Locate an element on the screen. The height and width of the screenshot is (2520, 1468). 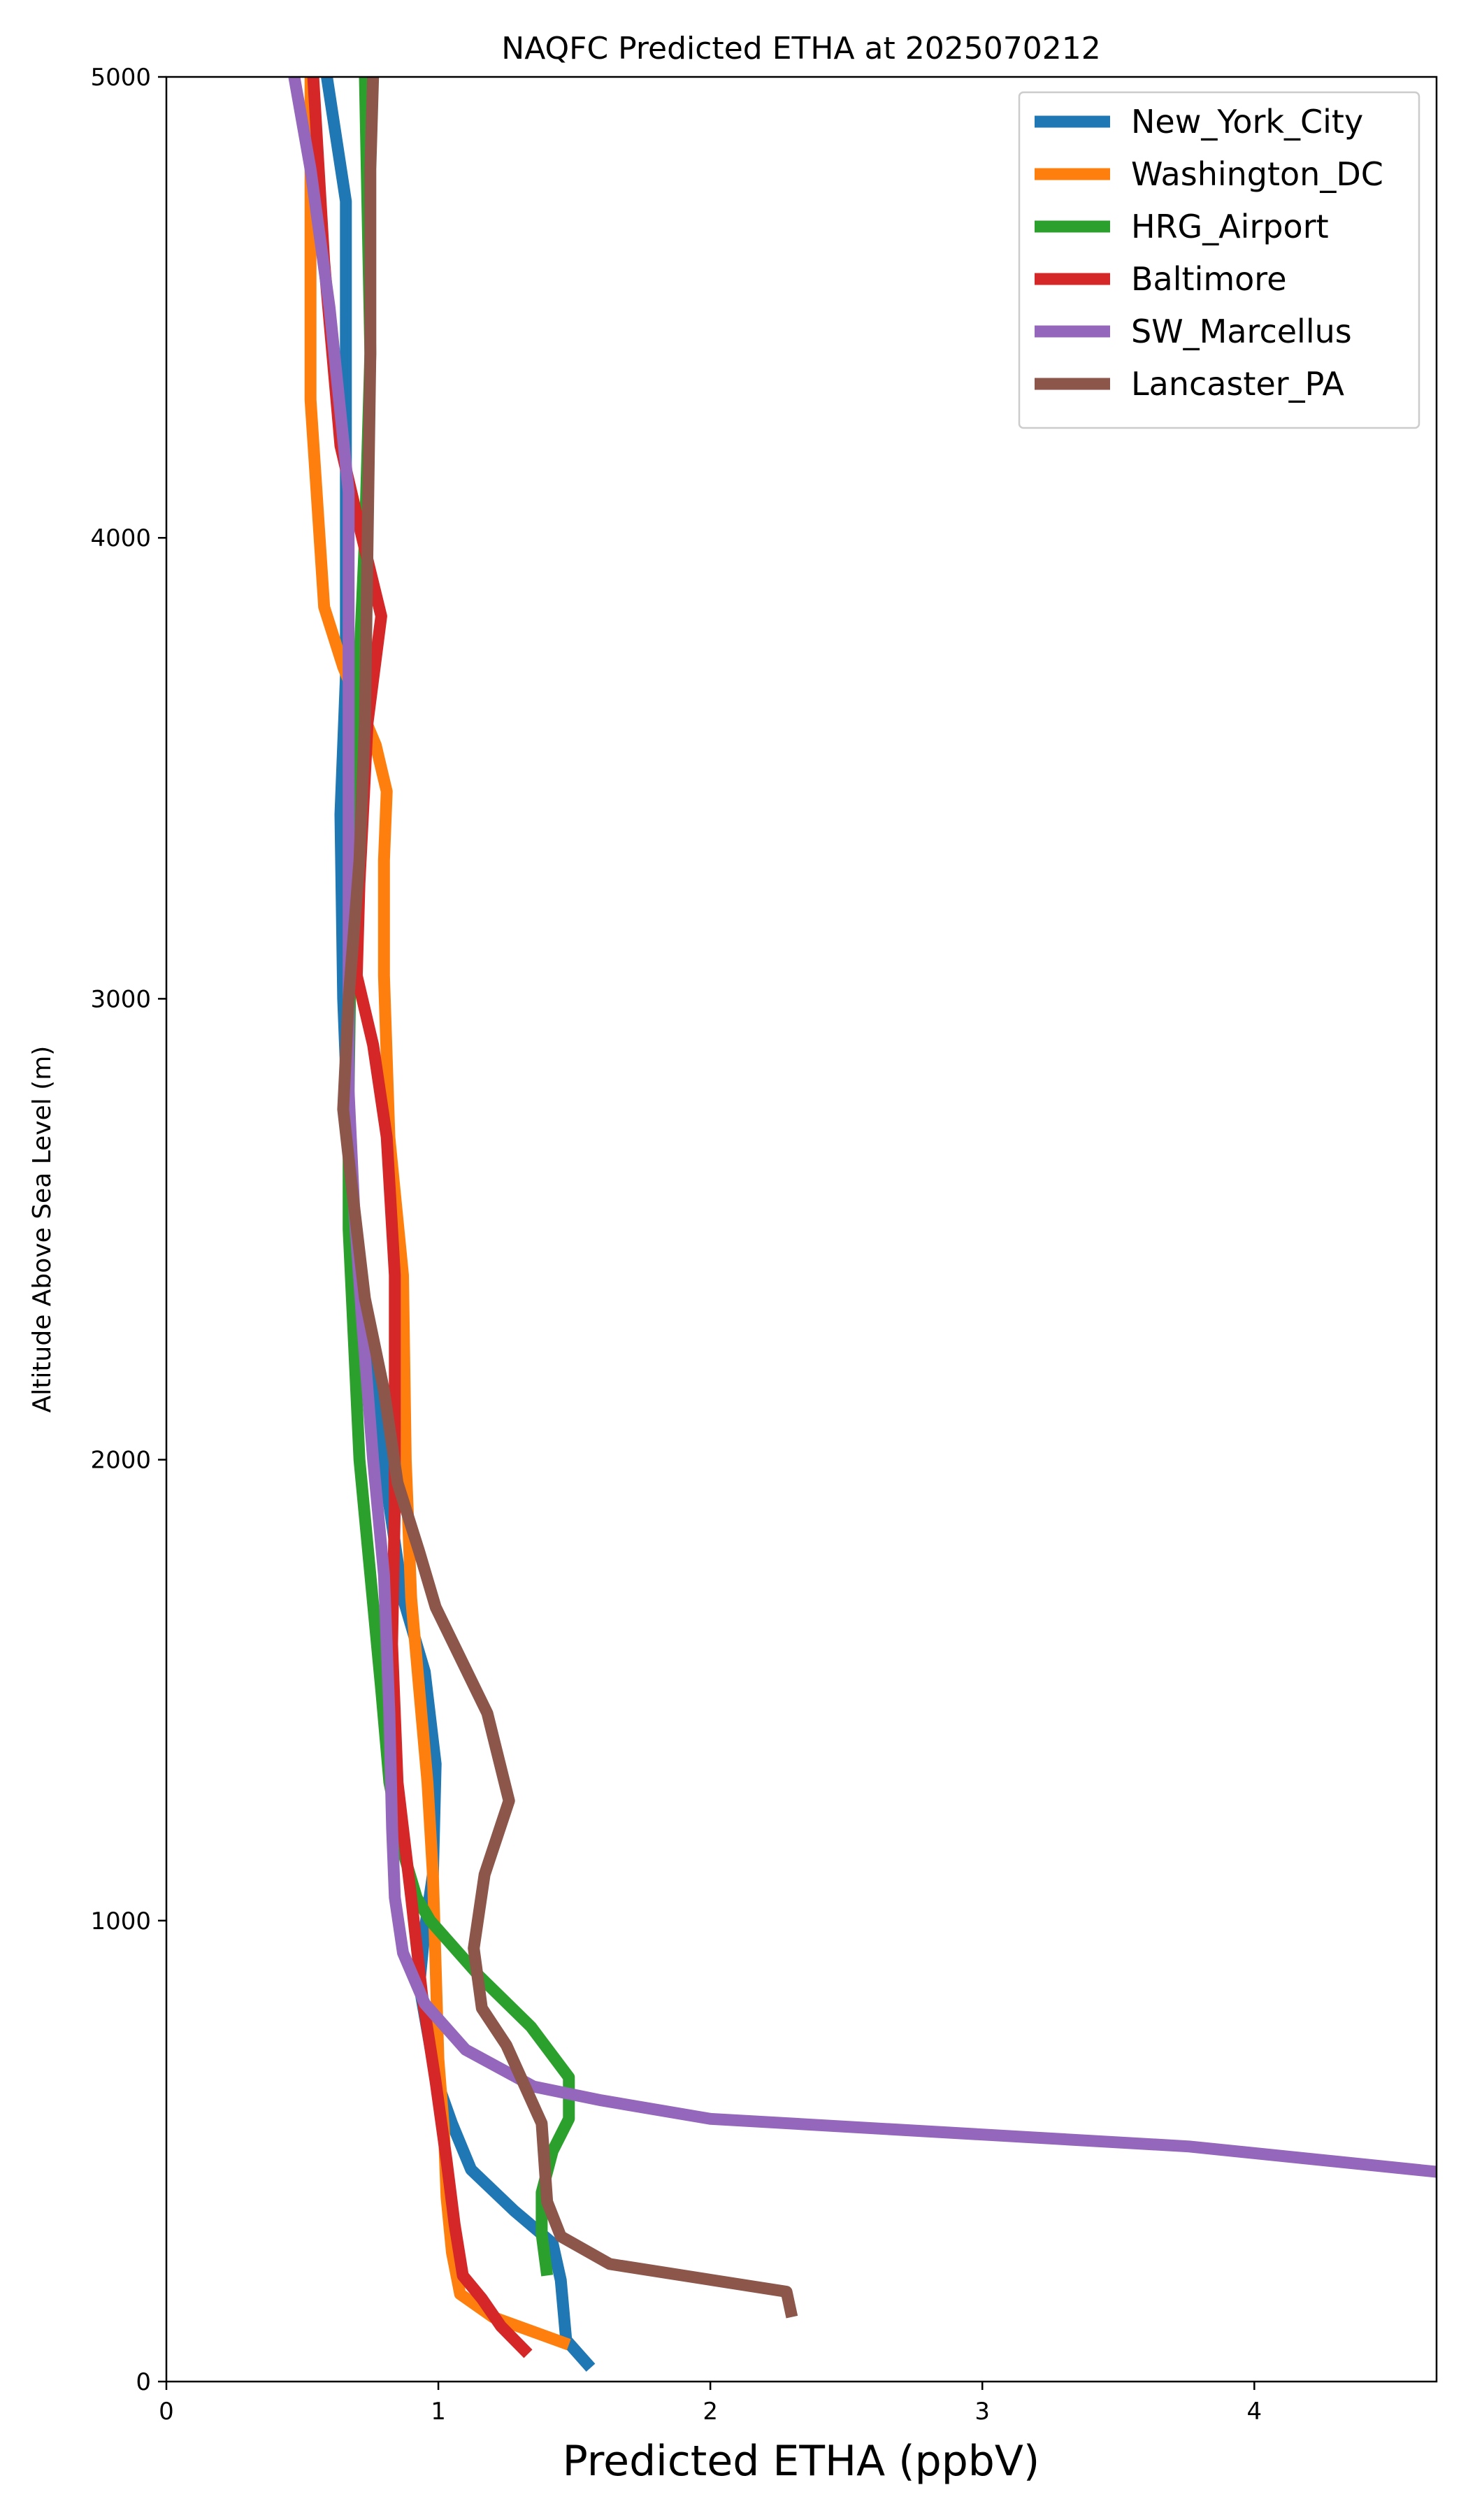
legend-label-hrg-airport: HRG_Airport is located at coordinates (1230, 226).